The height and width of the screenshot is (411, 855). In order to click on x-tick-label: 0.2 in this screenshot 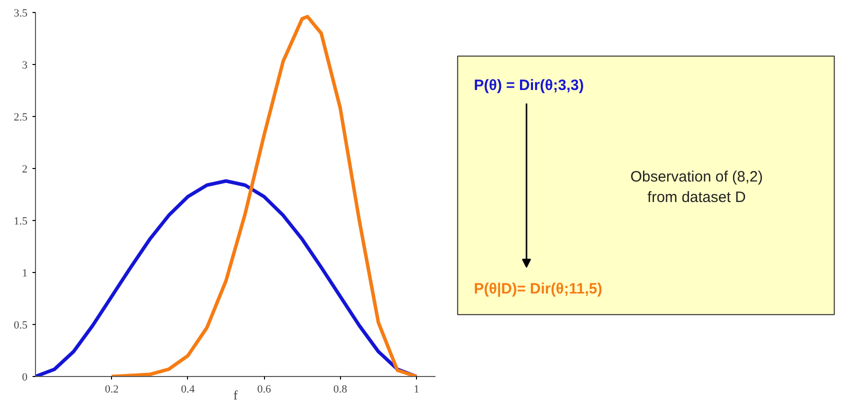, I will do `click(111, 390)`.